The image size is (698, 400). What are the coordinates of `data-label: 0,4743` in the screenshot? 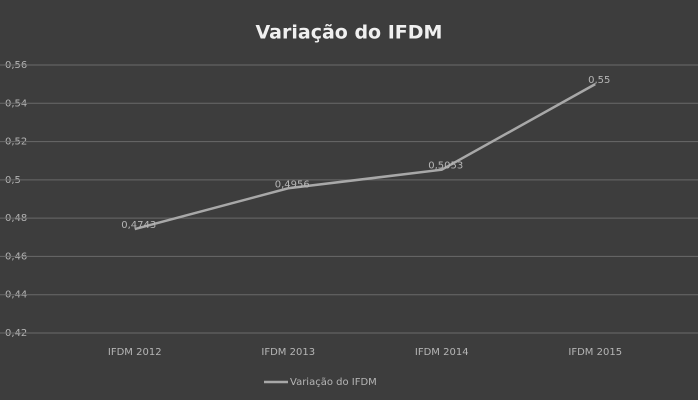 It's located at (138, 225).